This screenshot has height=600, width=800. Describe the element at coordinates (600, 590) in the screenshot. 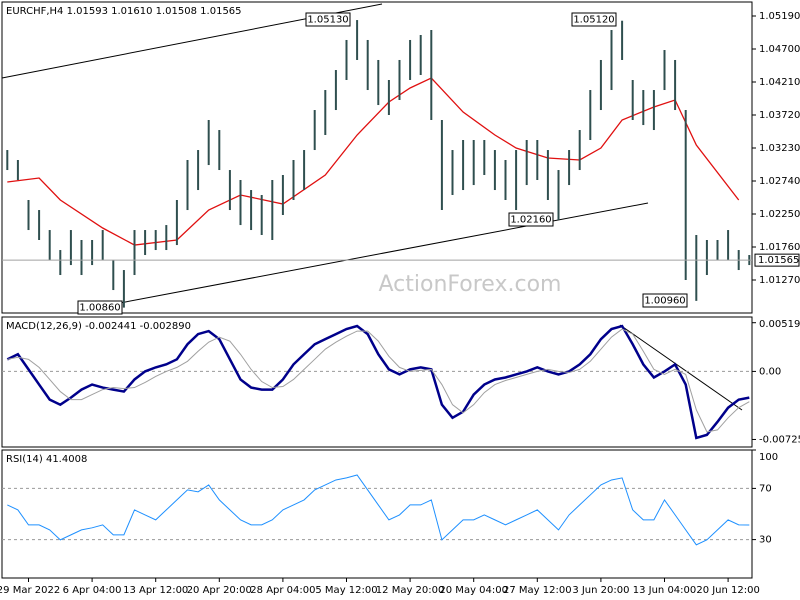

I see `x-tick-label: 3 Jun 20:00` at that location.